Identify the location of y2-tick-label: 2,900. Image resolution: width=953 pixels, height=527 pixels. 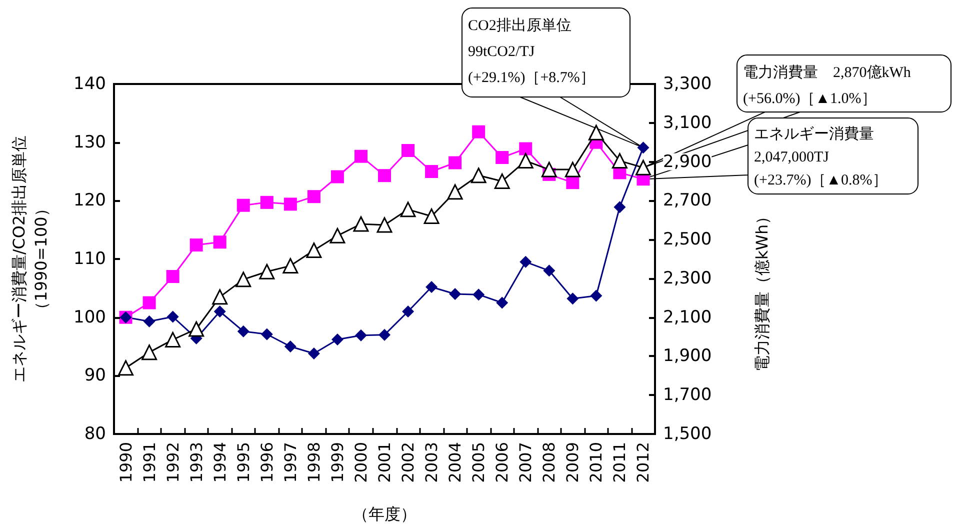
(687, 162).